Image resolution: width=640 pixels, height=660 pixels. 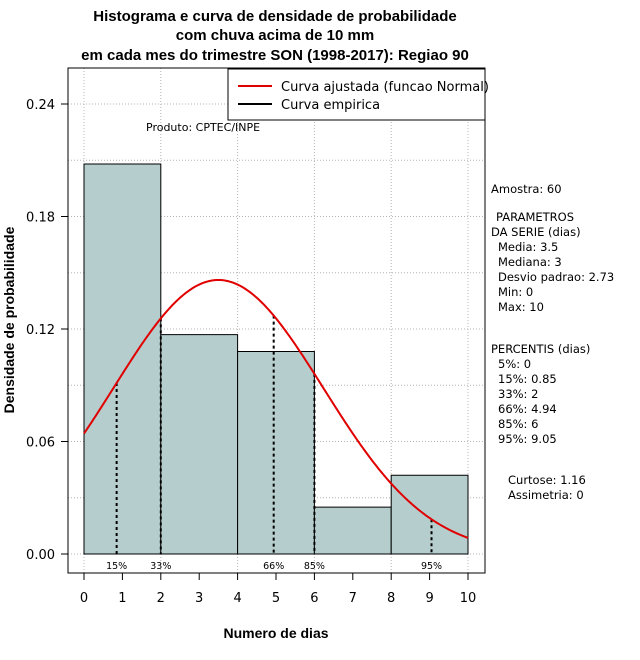 What do you see at coordinates (530, 262) in the screenshot?
I see `stat-mediana: Mediana: 3` at bounding box center [530, 262].